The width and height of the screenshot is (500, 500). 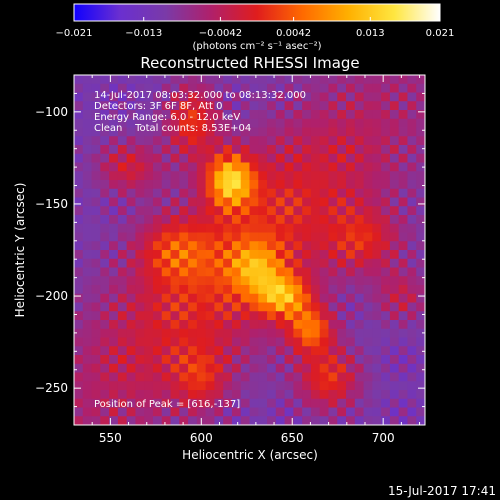 What do you see at coordinates (293, 33) in the screenshot?
I see `colorbar-tick-label: 0.0042` at bounding box center [293, 33].